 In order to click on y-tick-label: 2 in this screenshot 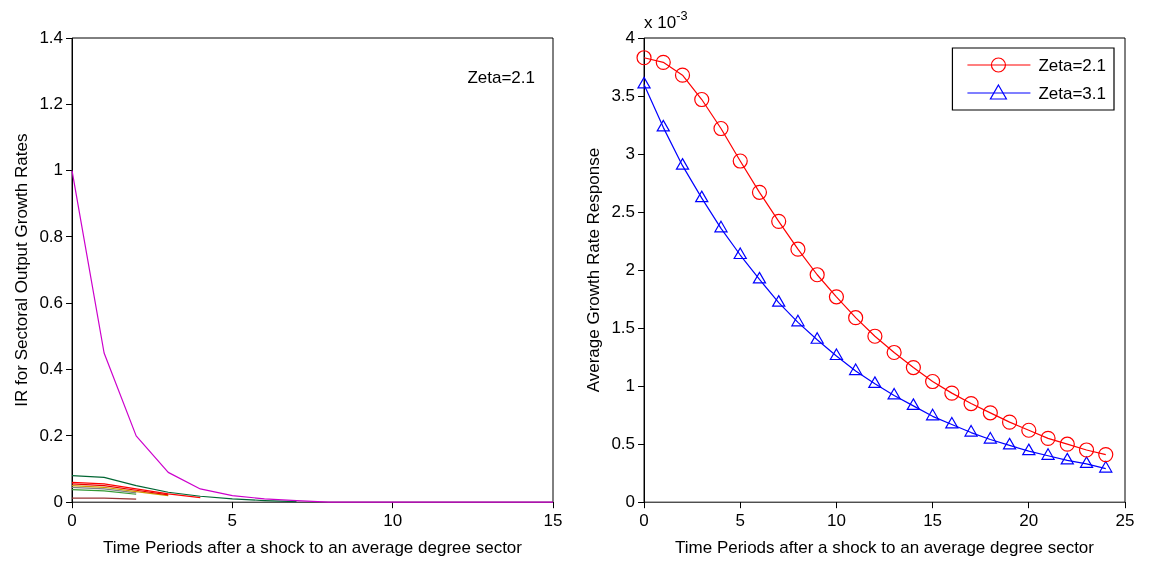, I will do `click(630, 269)`.